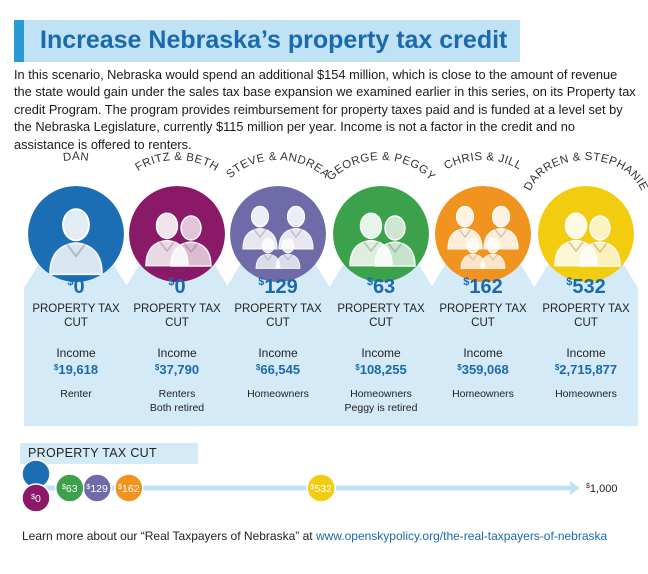 The height and width of the screenshot is (574, 648). I want to click on page-title: Increase Nebraska’s property tax credit, so click(274, 40).